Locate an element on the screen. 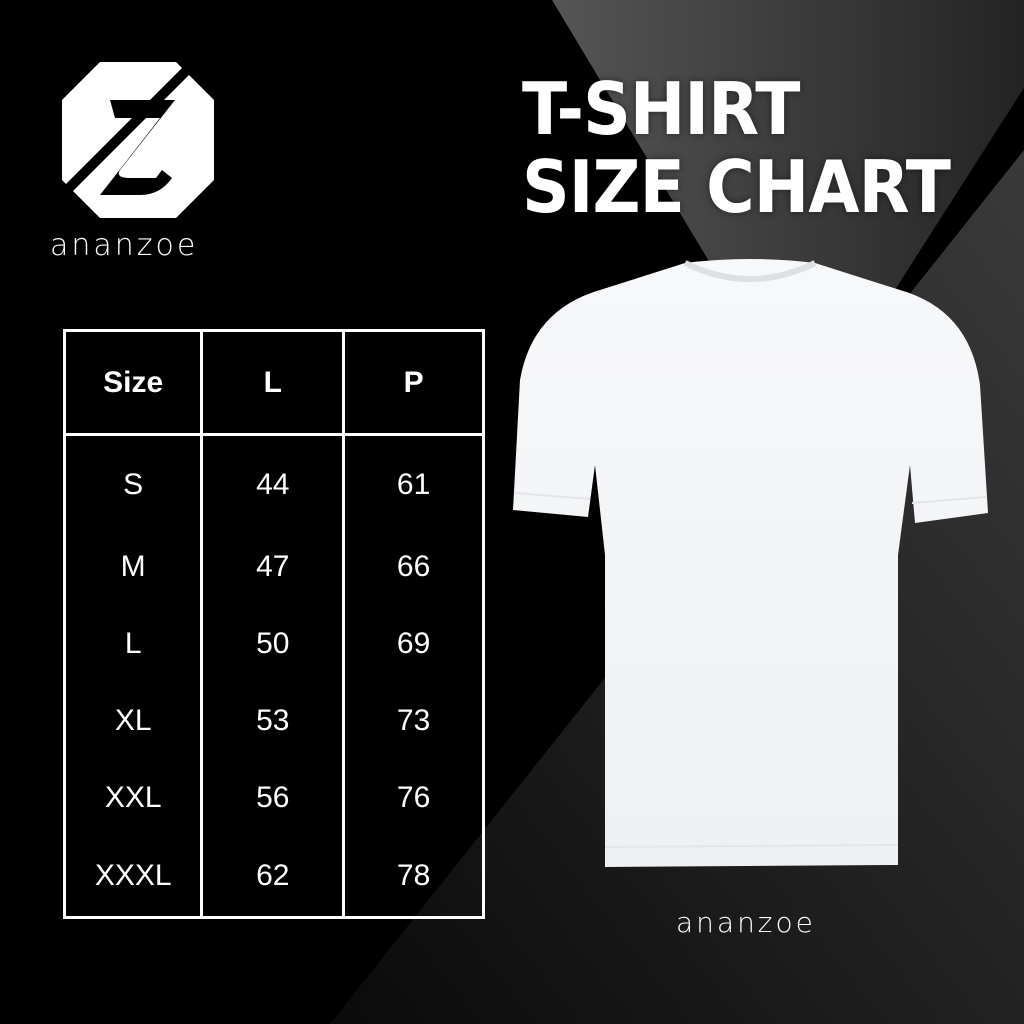  length-cell: 44 is located at coordinates (273, 481).